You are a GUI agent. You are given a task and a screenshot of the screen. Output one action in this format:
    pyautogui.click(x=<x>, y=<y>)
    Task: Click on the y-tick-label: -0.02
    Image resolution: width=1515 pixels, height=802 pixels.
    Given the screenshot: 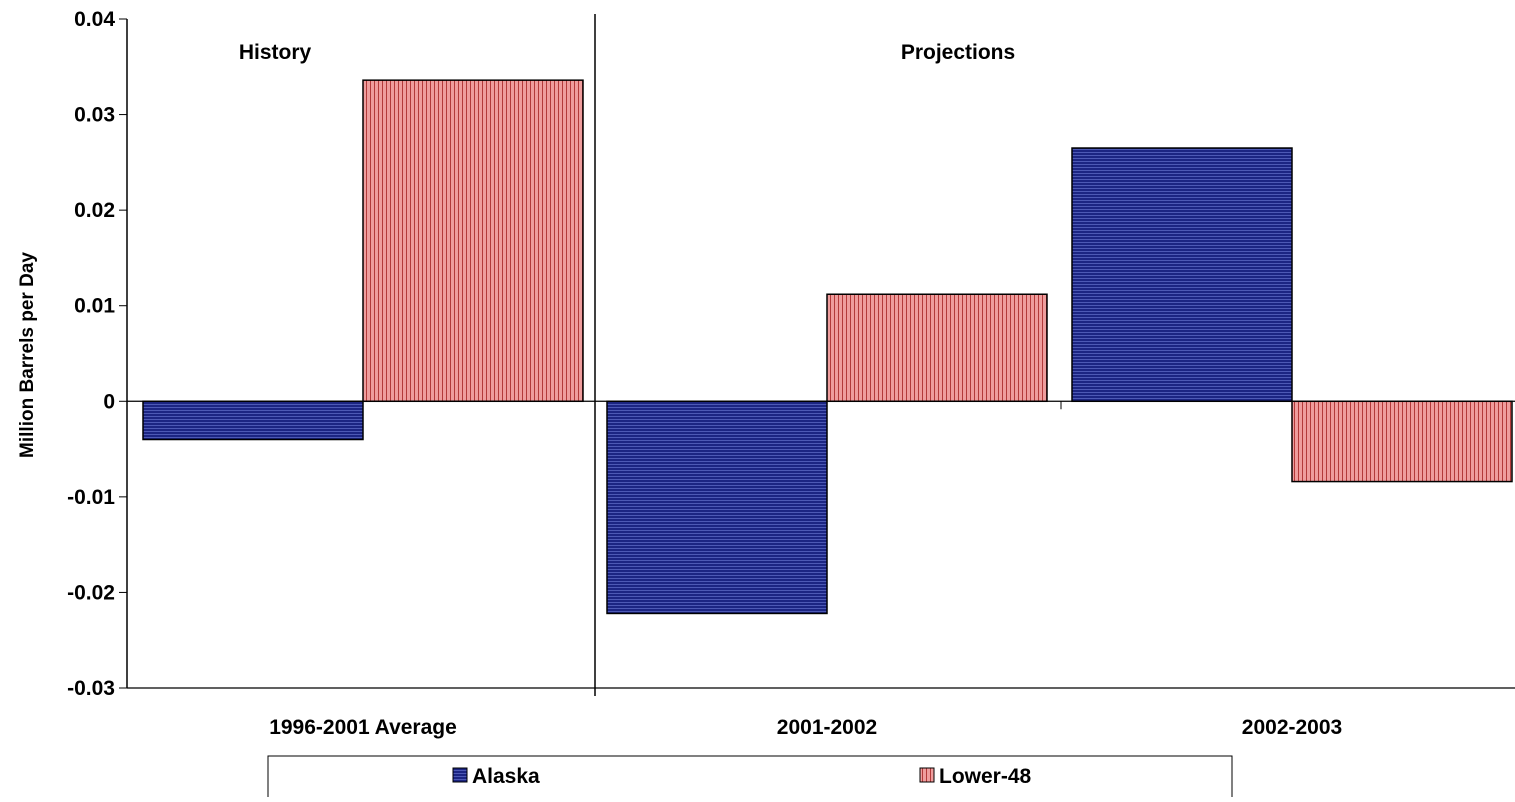 What is the action you would take?
    pyautogui.click(x=91, y=592)
    